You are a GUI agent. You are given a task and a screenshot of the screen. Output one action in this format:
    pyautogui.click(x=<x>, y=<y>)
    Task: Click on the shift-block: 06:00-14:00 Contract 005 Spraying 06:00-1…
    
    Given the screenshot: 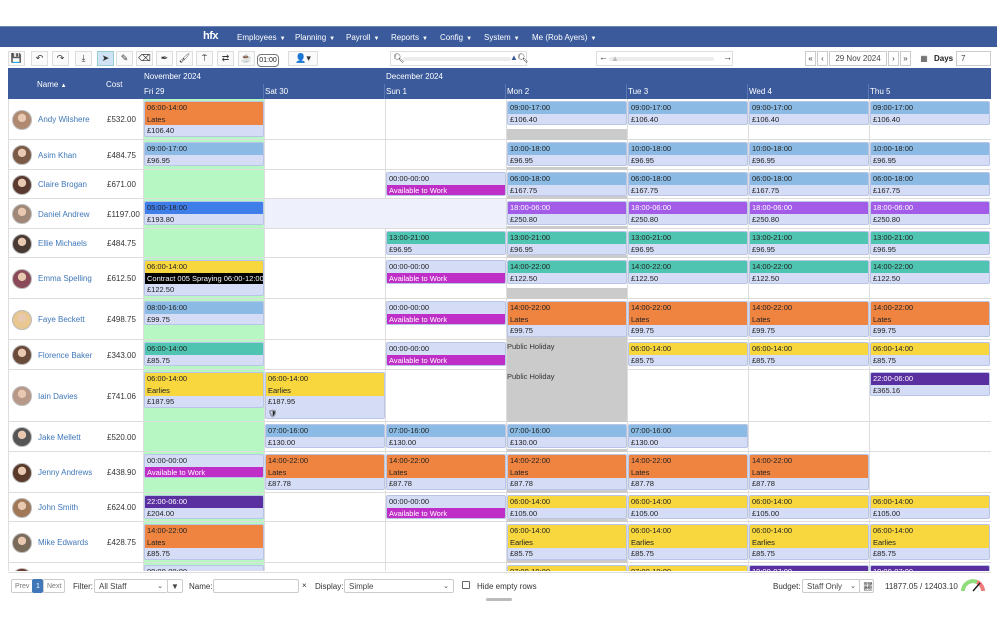 What is the action you would take?
    pyautogui.click(x=204, y=278)
    